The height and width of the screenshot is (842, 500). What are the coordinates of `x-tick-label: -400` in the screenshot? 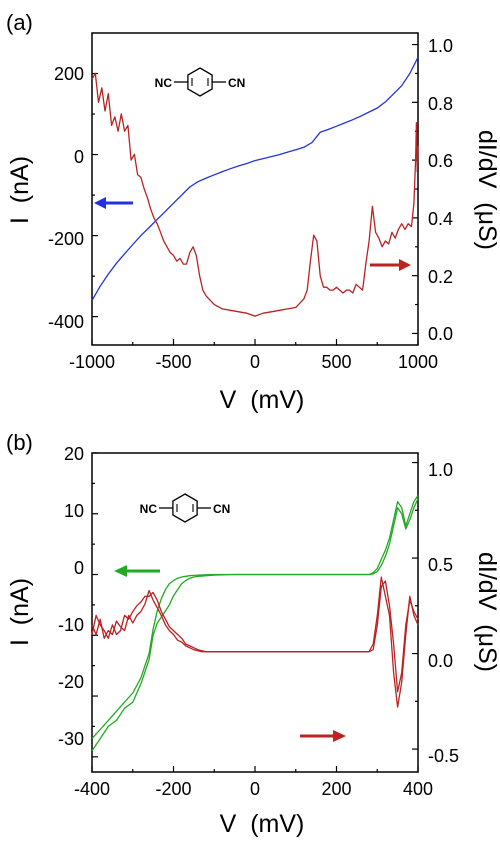 It's located at (92, 789).